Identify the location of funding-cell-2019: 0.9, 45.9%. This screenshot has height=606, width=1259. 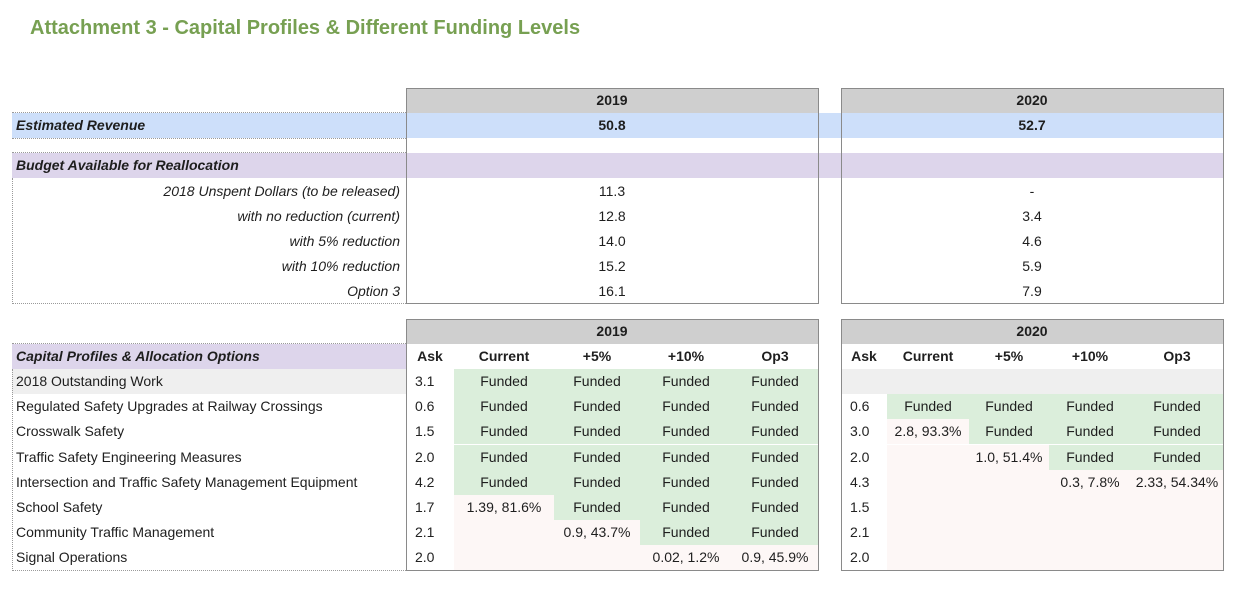
(775, 557).